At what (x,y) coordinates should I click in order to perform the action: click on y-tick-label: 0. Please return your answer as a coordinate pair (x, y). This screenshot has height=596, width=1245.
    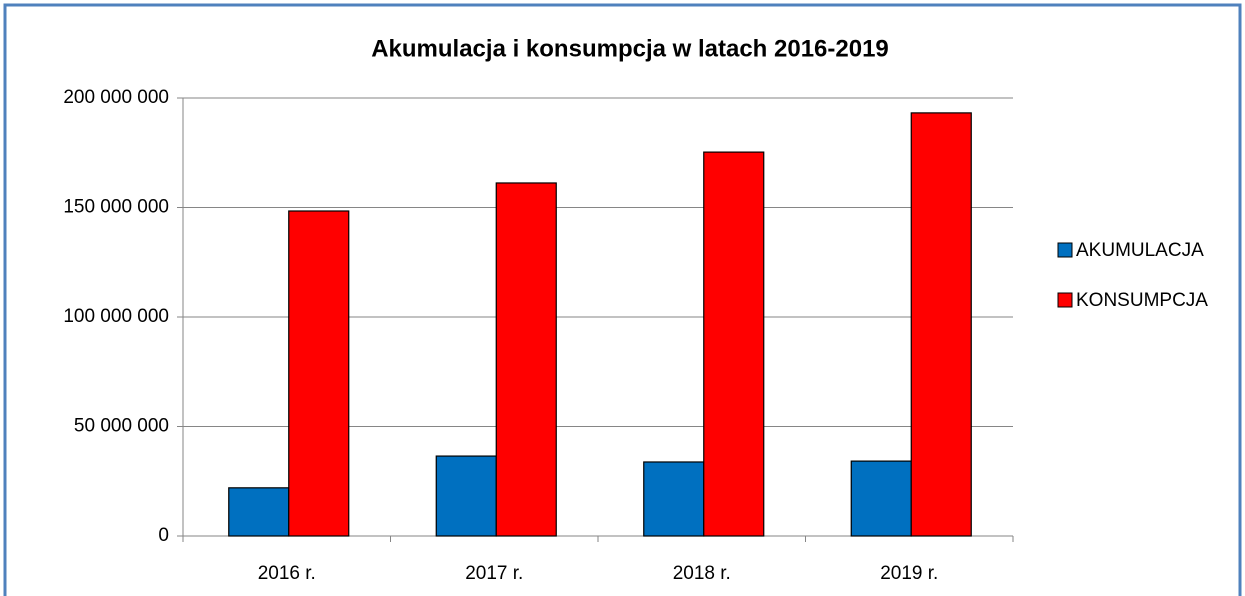
    Looking at the image, I should click on (163, 535).